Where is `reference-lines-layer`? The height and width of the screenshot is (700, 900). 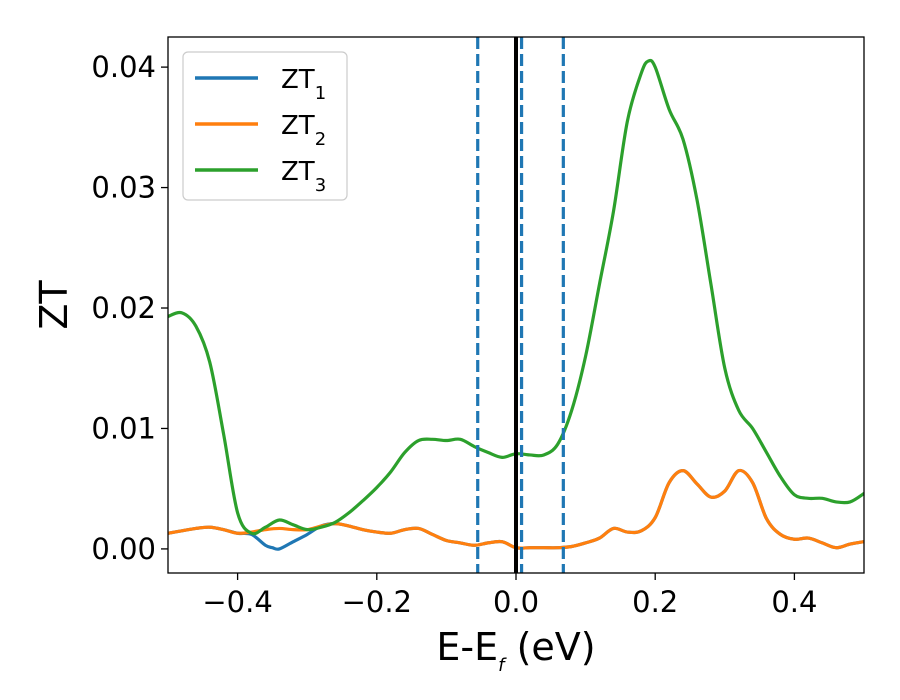
reference-lines-layer is located at coordinates (520, 305).